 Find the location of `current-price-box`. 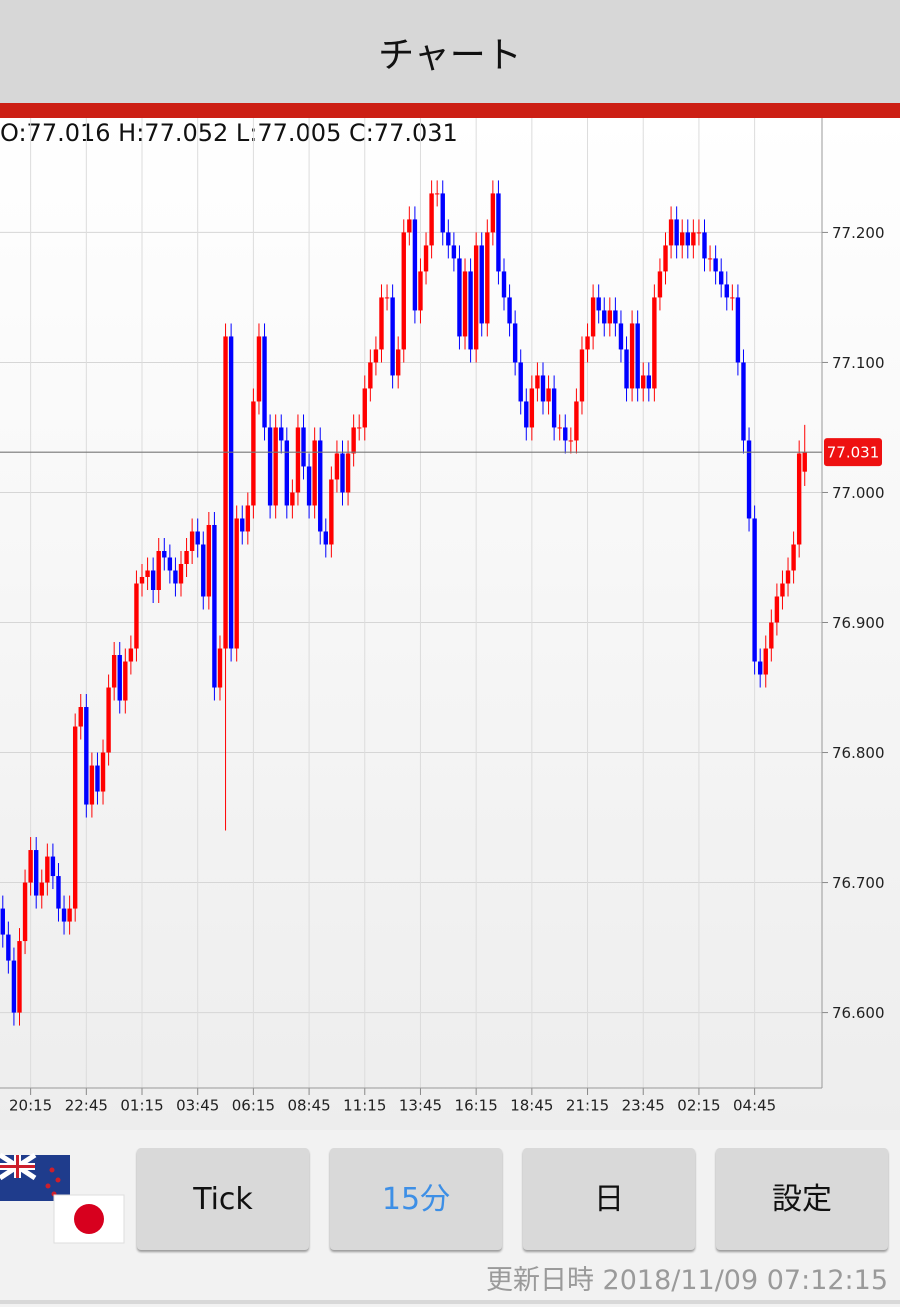

current-price-box is located at coordinates (853, 452).